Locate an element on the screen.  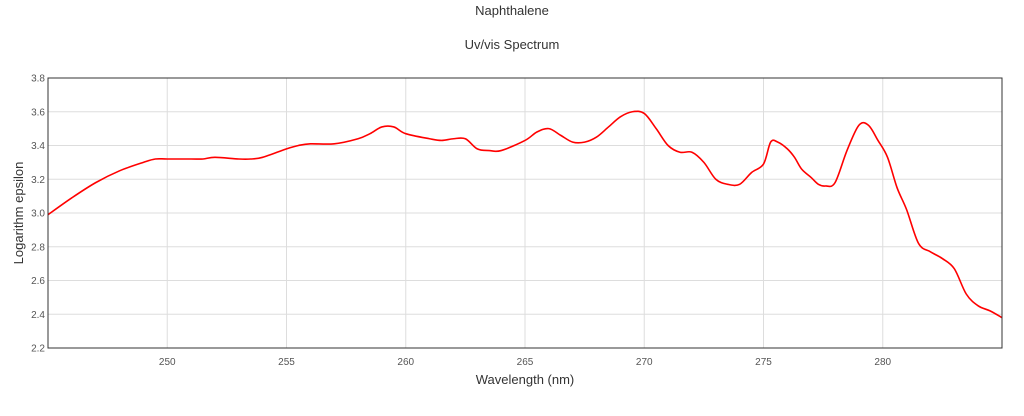
y-tick-label: 2.6 is located at coordinates (38, 281).